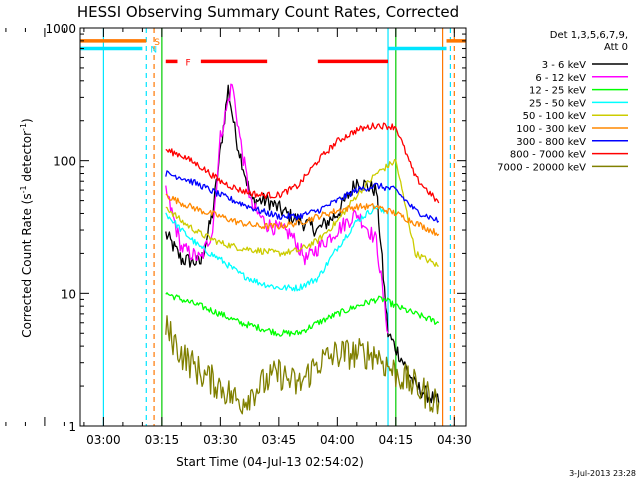 Image resolution: width=640 pixels, height=480 pixels. What do you see at coordinates (589, 35) in the screenshot?
I see `legend-title-line-1: Det 1,3,5,6,7,9,` at bounding box center [589, 35].